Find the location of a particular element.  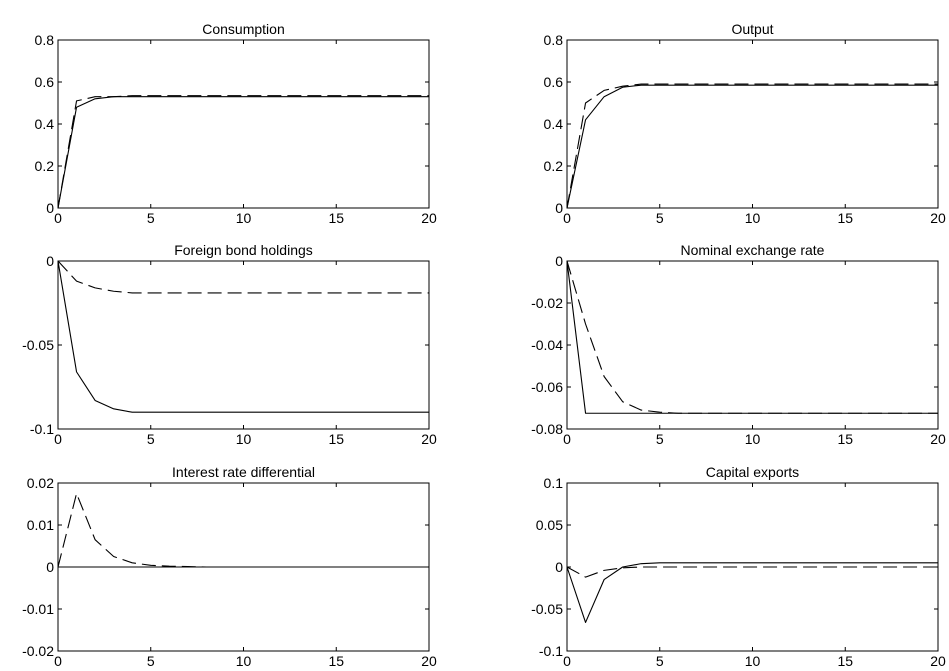

subplot-2: Output 0 5 10 15 20 0 0.2 0.4 0.6 0.8 is located at coordinates (745, 123).